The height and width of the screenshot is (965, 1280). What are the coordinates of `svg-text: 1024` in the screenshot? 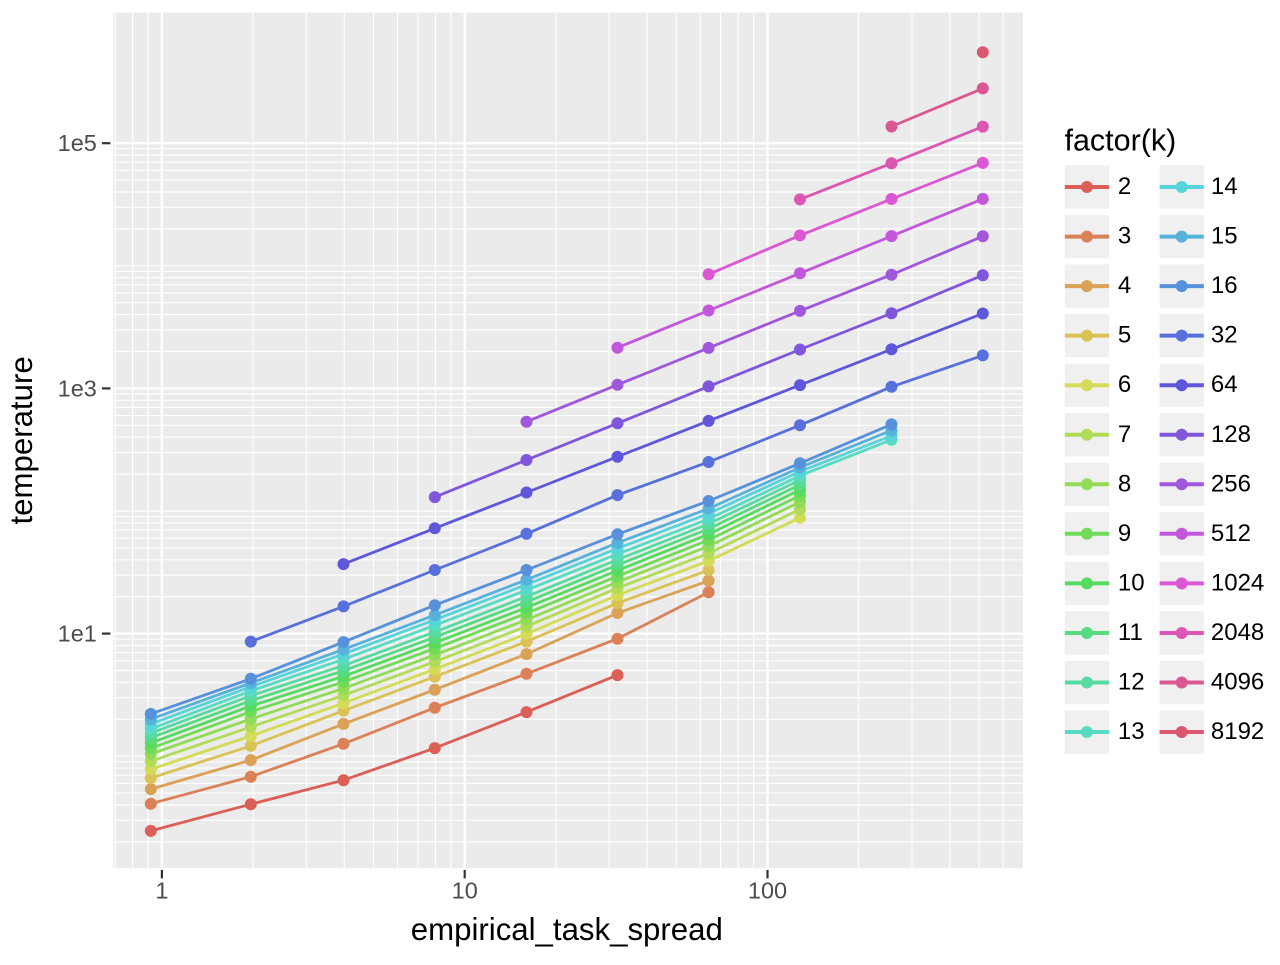 It's located at (1237, 582).